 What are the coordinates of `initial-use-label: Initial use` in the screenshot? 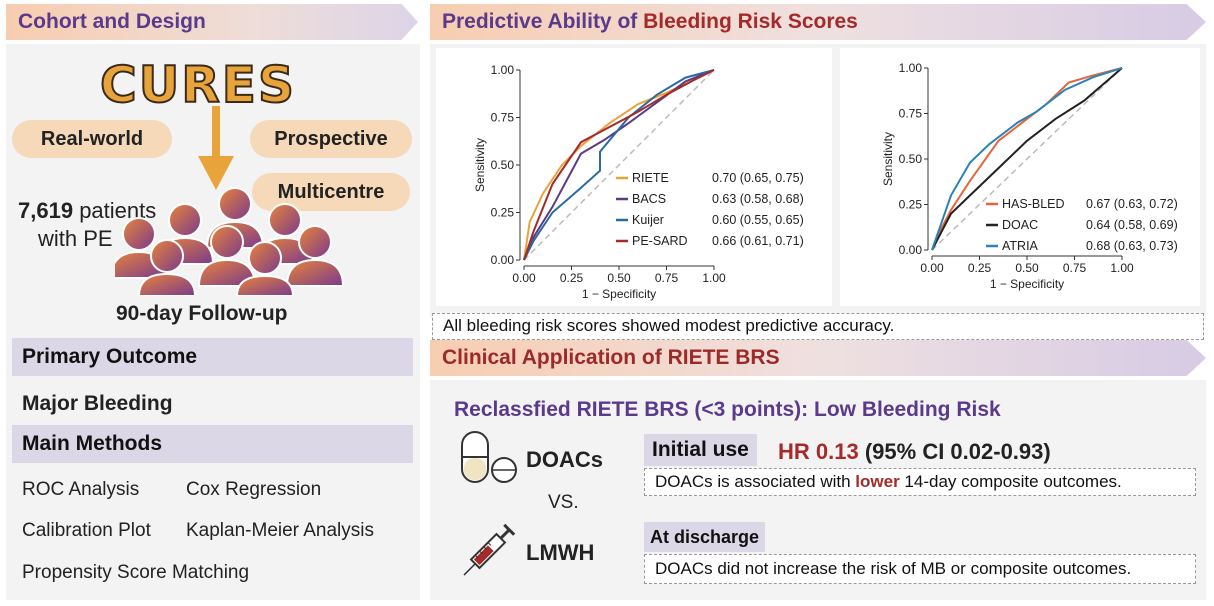 It's located at (700, 450).